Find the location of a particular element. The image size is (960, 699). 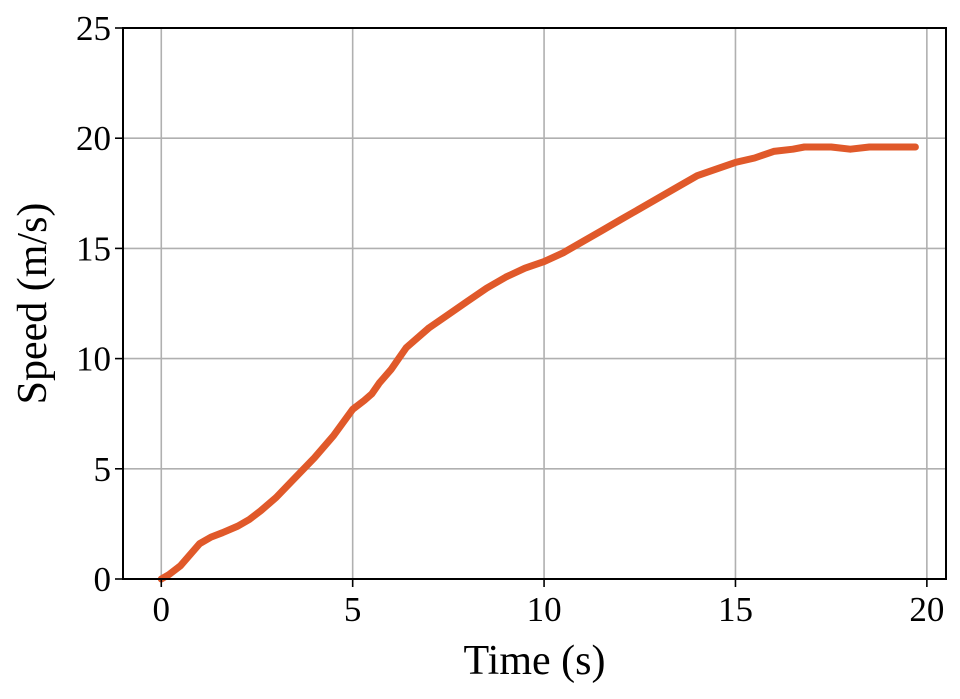

y-tick-label: 10 is located at coordinates (93, 359).